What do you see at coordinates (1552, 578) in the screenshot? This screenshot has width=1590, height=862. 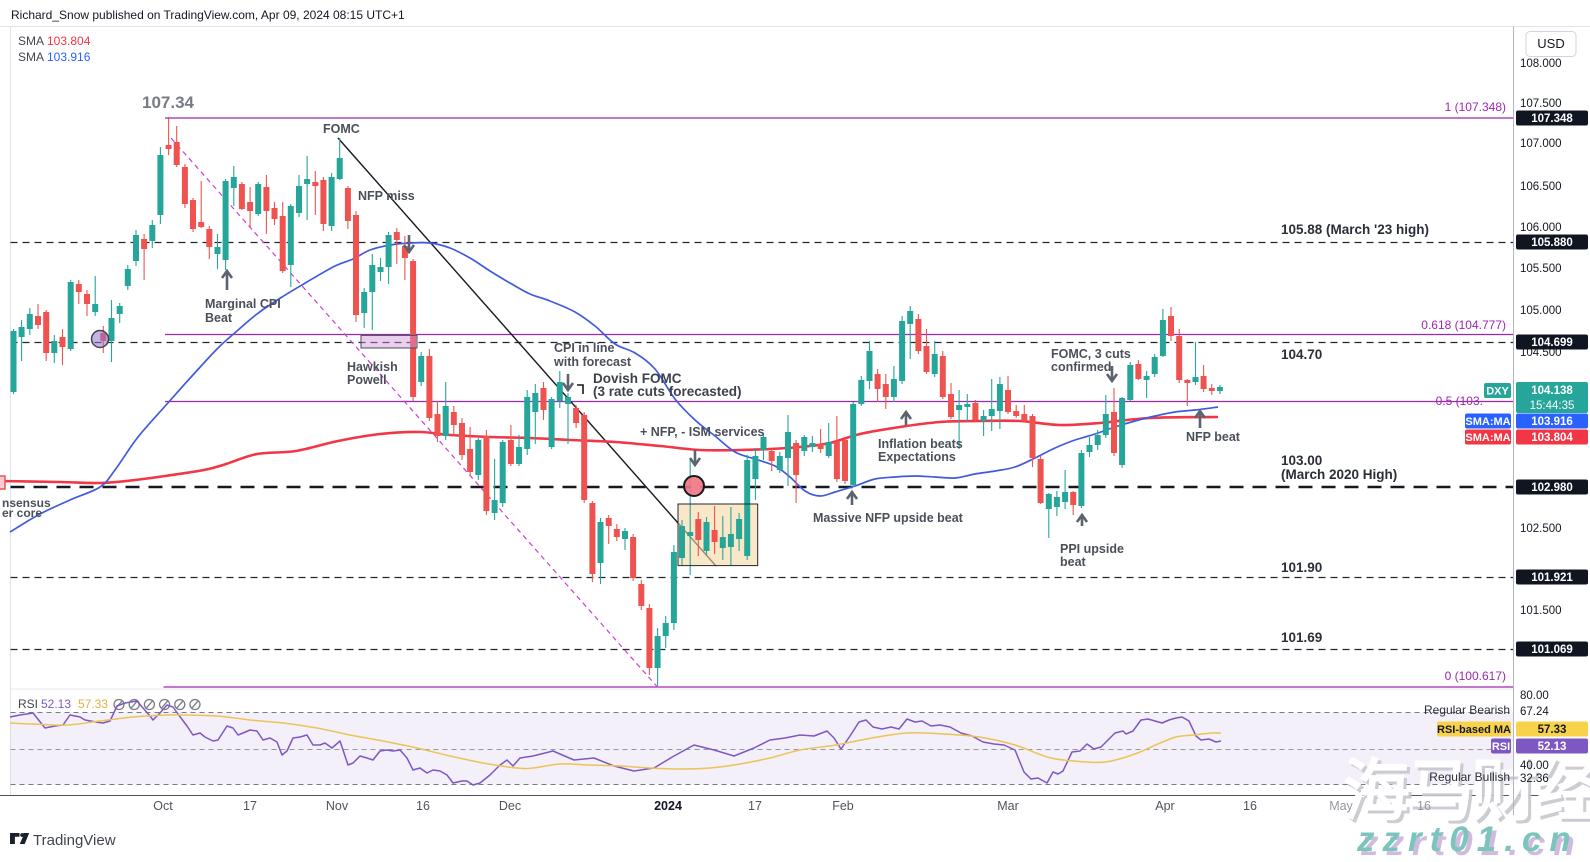 I see `svg-text: 101.921` at bounding box center [1552, 578].